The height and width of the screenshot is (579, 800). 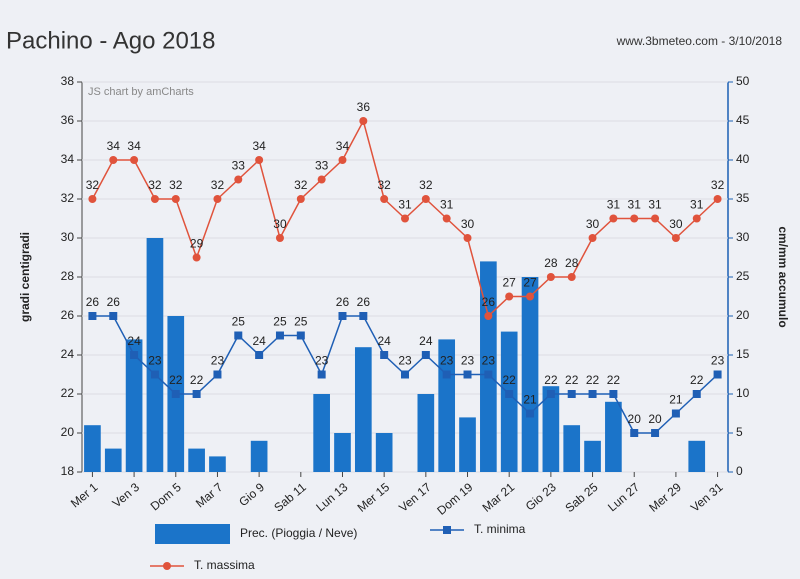 I want to click on y2-tick-label: 30, so click(x=743, y=237).